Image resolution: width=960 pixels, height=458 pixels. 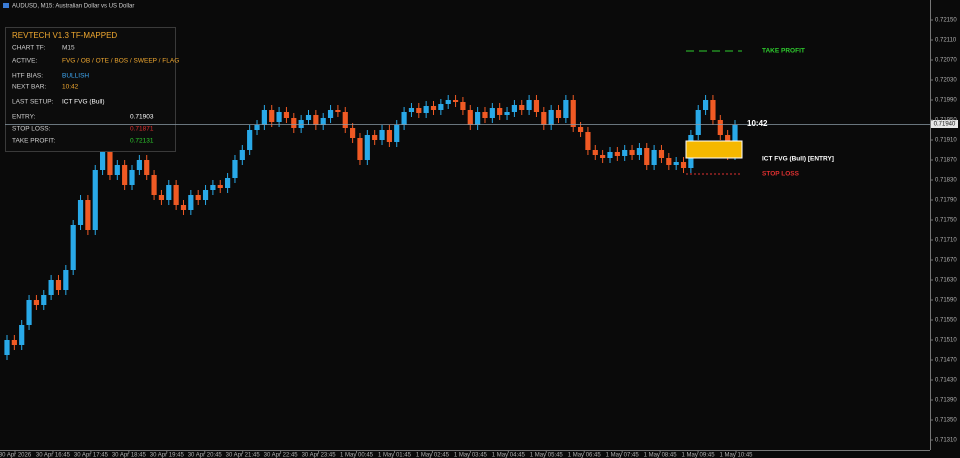 What do you see at coordinates (33, 102) in the screenshot?
I see `panel-label: LAST SETUP:` at bounding box center [33, 102].